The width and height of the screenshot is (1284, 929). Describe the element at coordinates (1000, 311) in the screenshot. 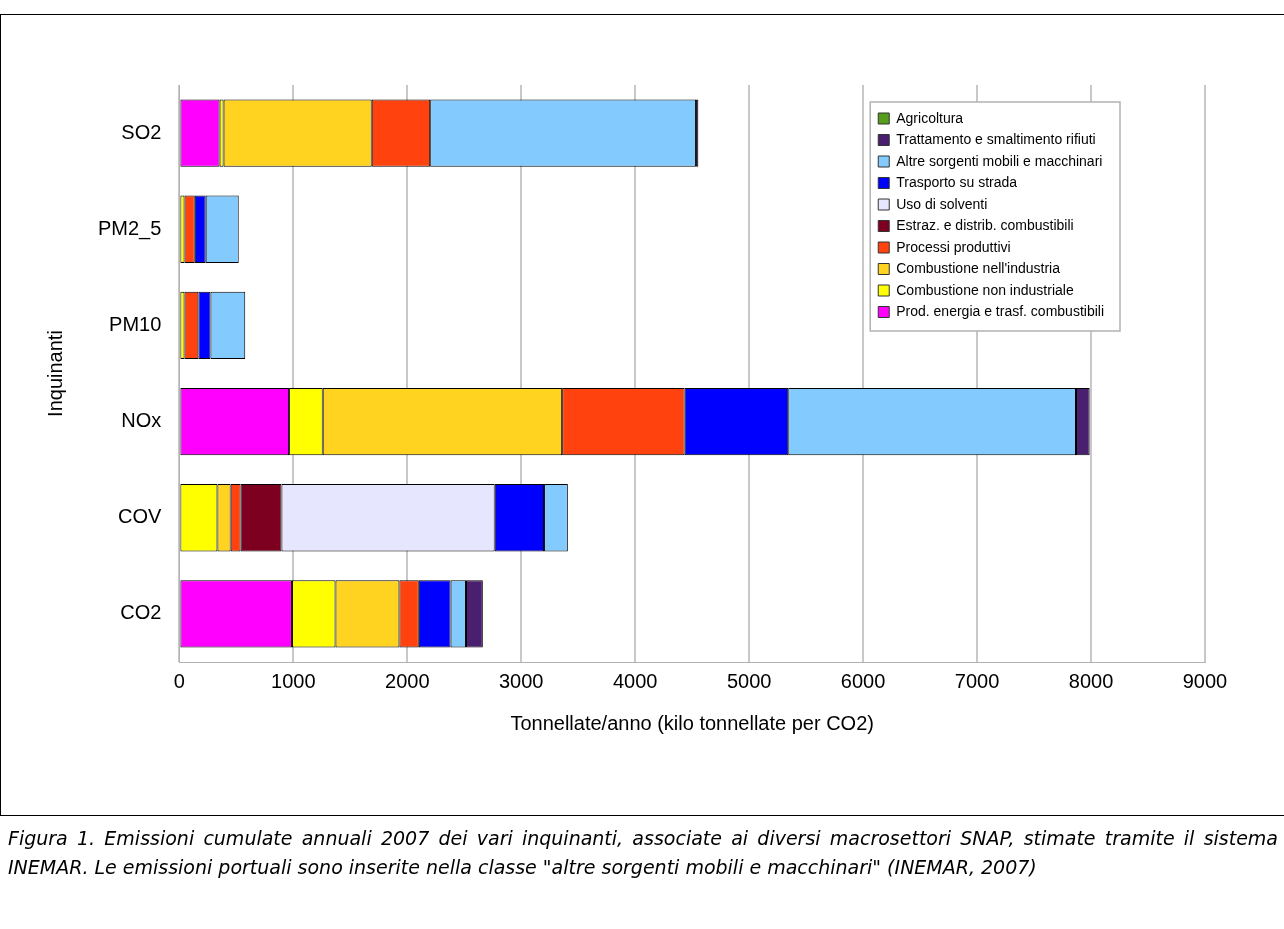

I see `legend-label: Prod. energia e trasf. combustibili` at that location.